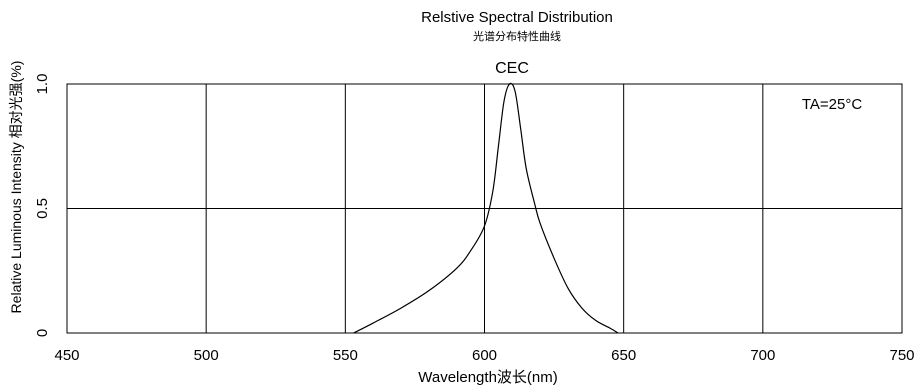  I want to click on y-tick-labels: 0 0.5 1.0, so click(42, 206).